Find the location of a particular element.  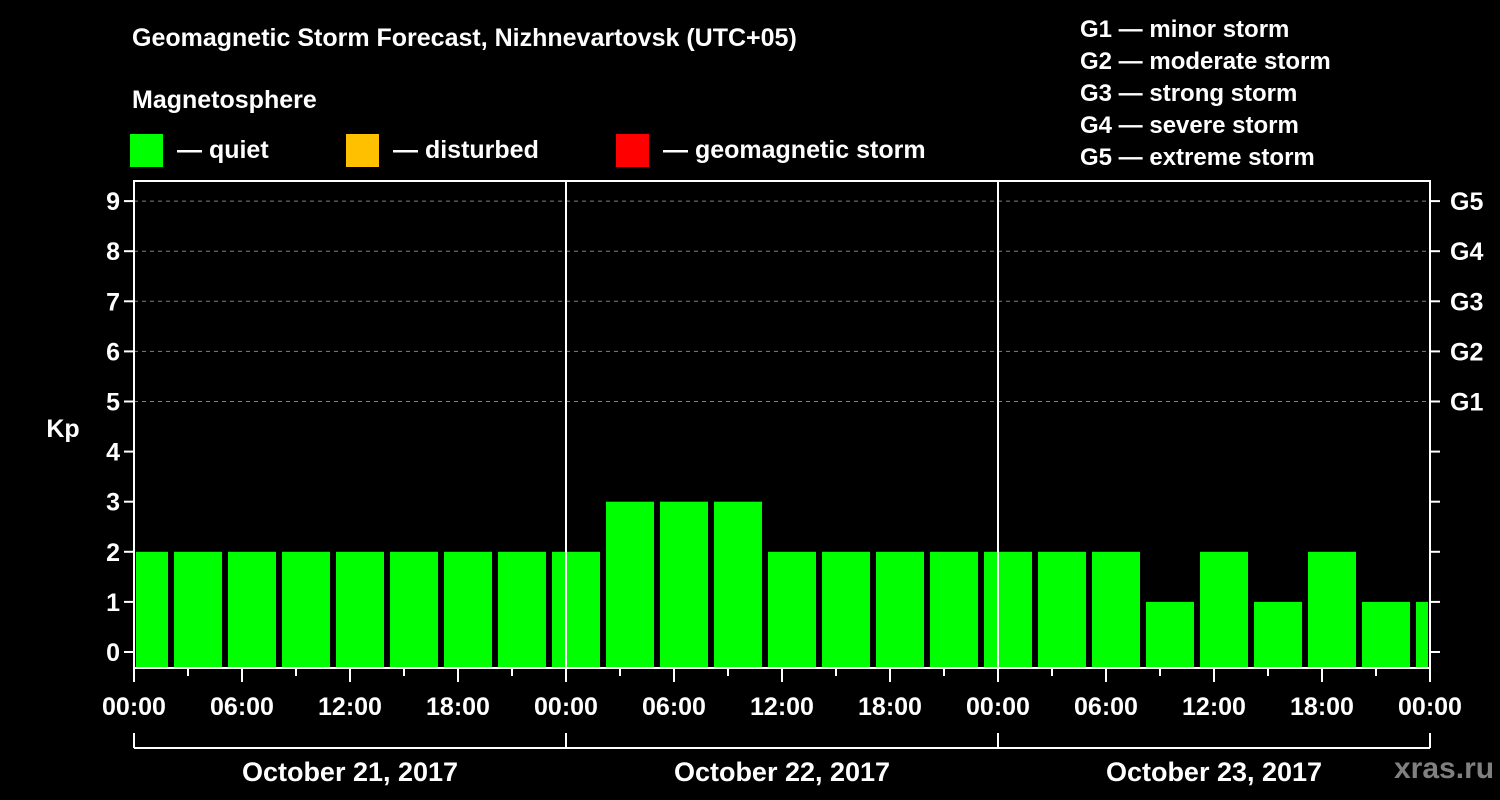

day-label: October 21, 2017 is located at coordinates (350, 772).